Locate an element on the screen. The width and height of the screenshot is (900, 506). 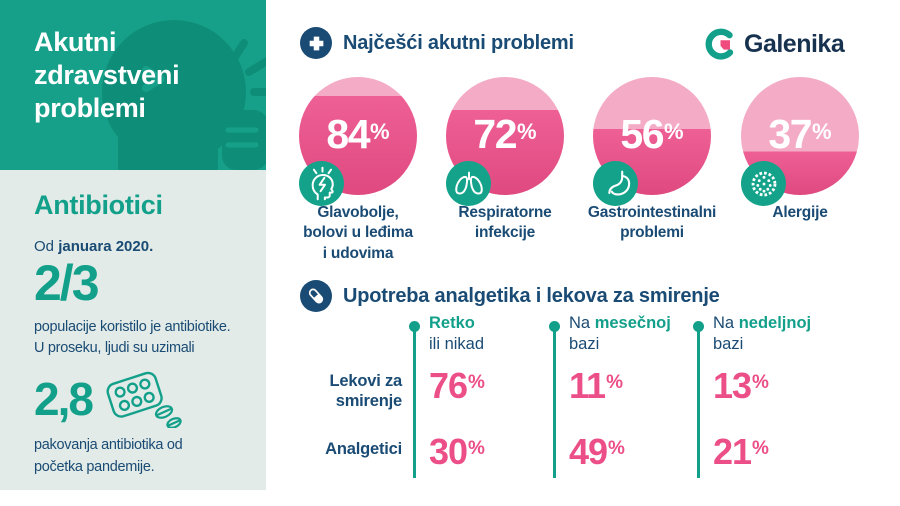
problem-label: Respiratorne infekcije is located at coordinates (505, 223).